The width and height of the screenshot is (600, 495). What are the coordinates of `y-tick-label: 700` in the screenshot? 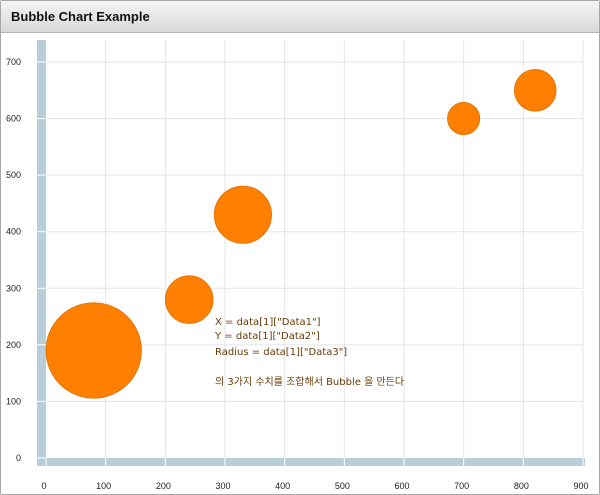 It's located at (13, 62).